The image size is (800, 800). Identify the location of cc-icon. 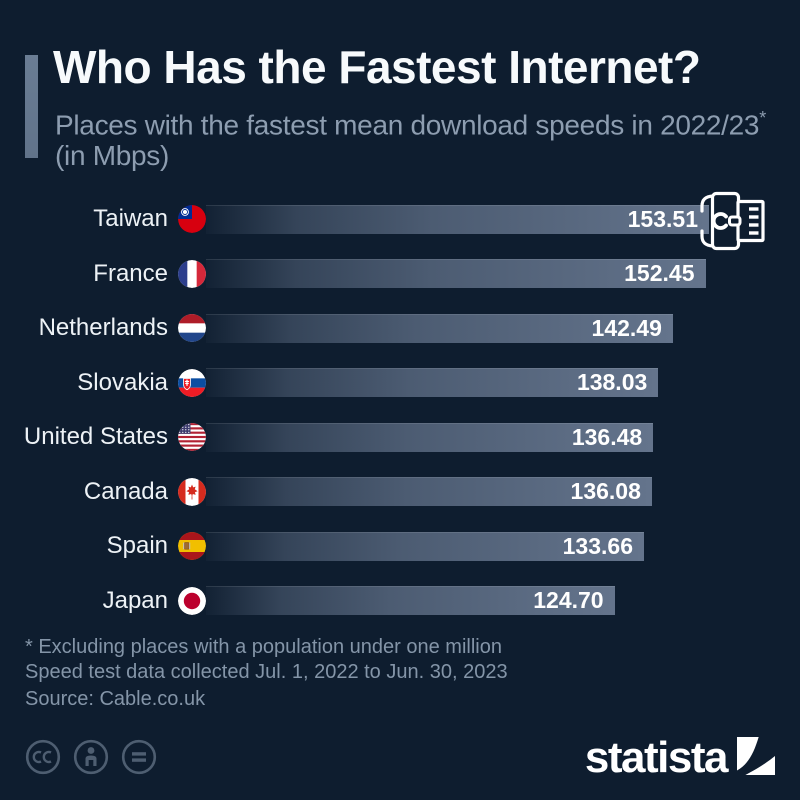
(43, 757).